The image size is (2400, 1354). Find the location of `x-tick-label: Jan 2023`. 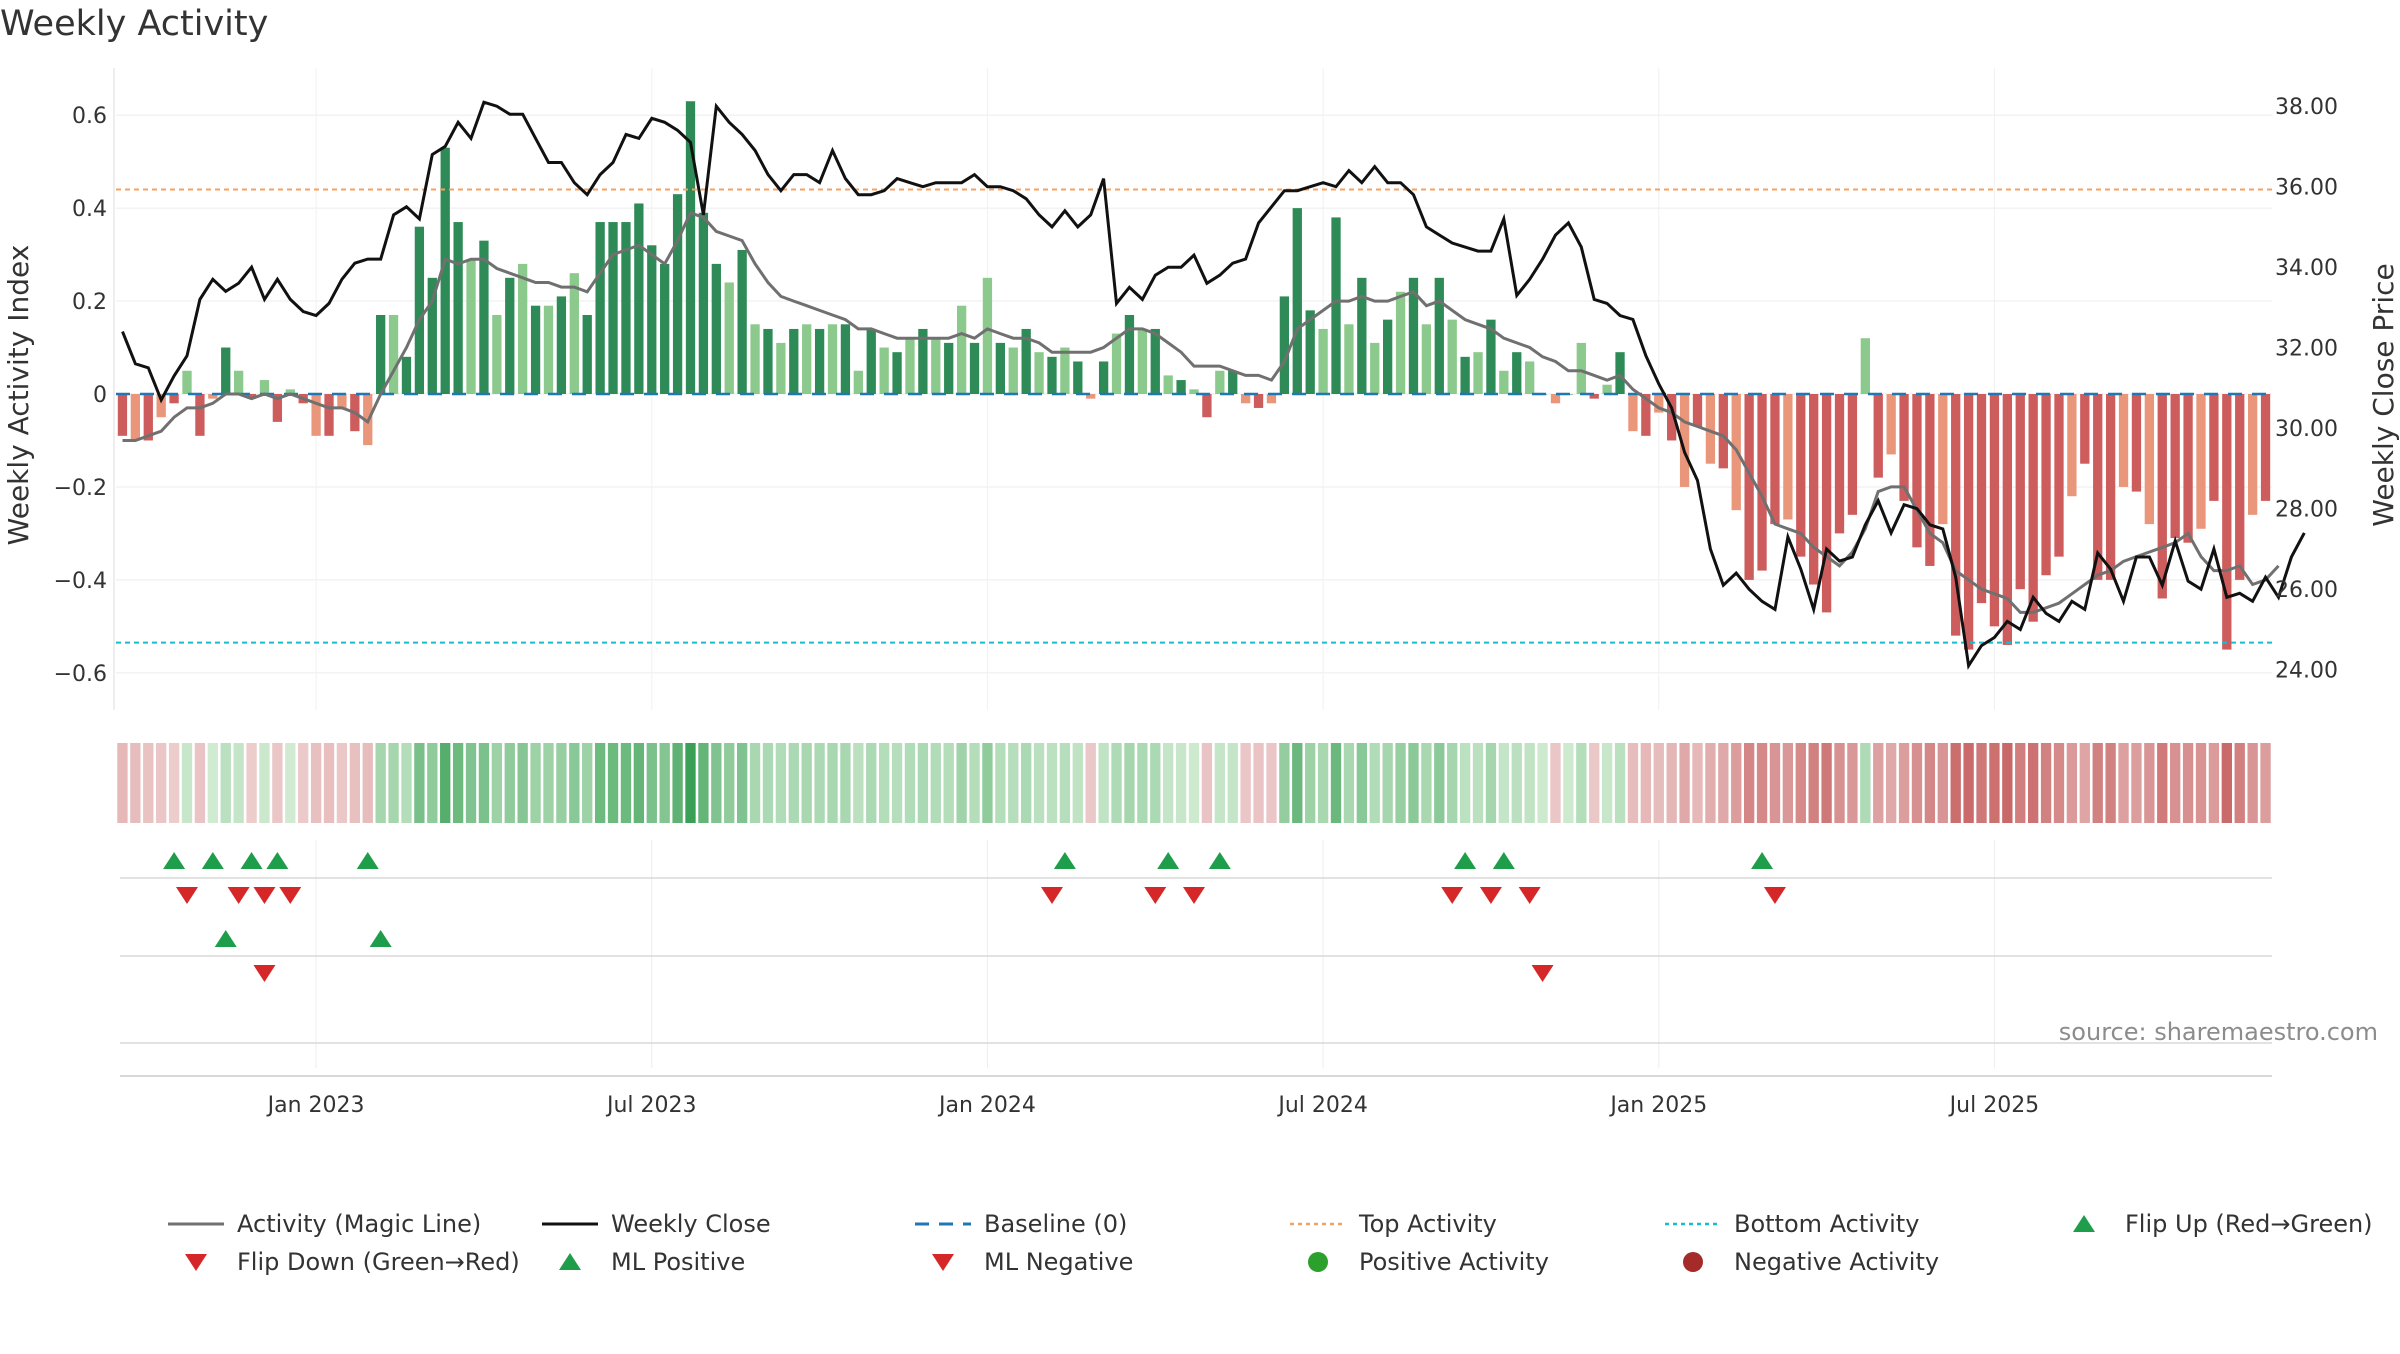

x-tick-label: Jan 2023 is located at coordinates (315, 1105).